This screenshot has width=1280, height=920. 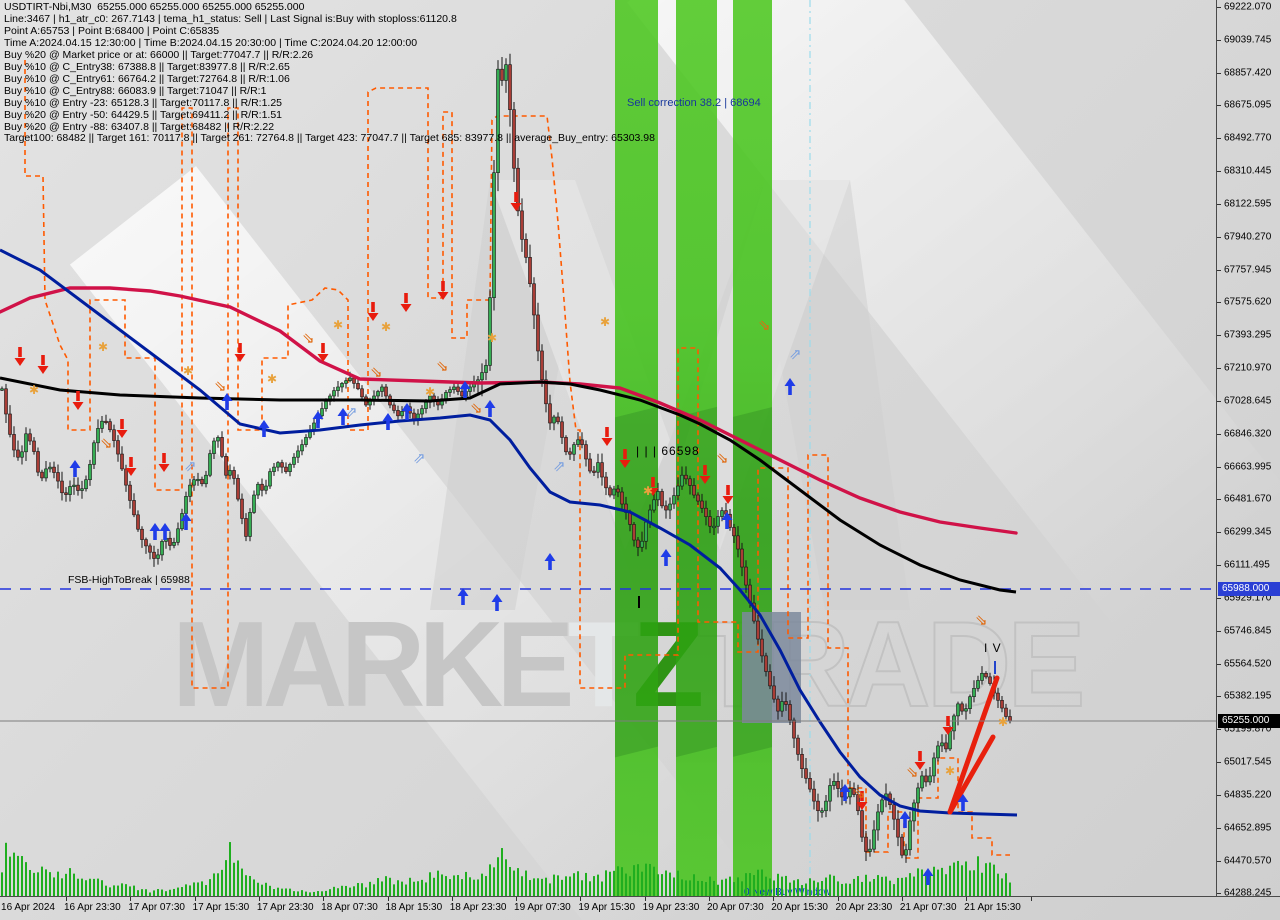 What do you see at coordinates (864, 907) in the screenshot?
I see `time-axis-label: 20 Apr 23:30` at bounding box center [864, 907].